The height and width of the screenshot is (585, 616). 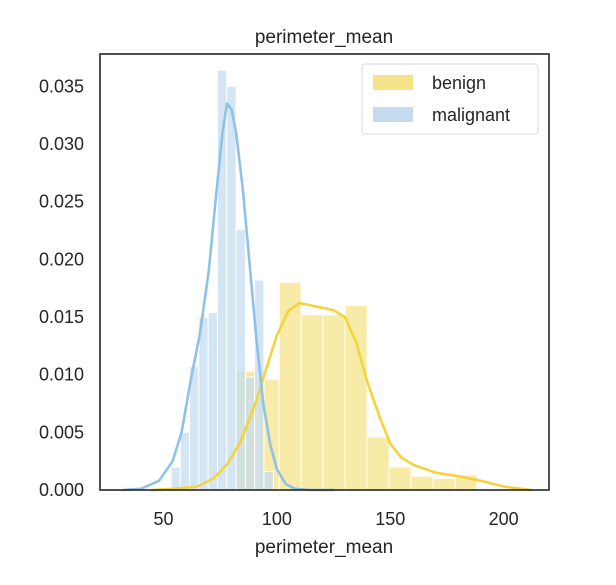 I want to click on x-axis-ticks: 50 100 150 200, so click(x=335, y=519).